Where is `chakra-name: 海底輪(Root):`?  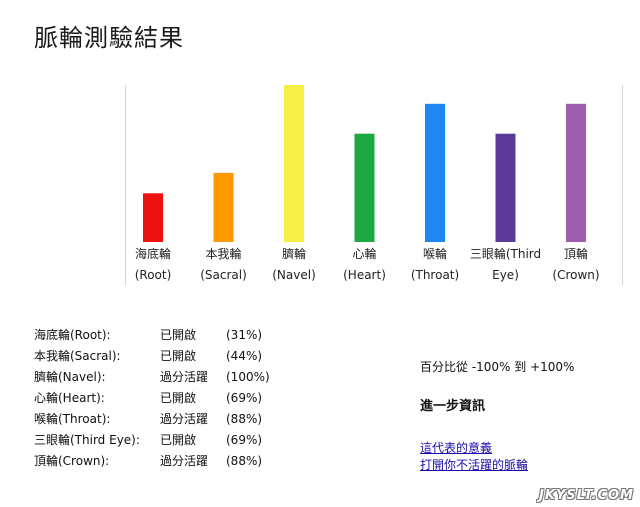
chakra-name: 海底輪(Root): is located at coordinates (72, 335).